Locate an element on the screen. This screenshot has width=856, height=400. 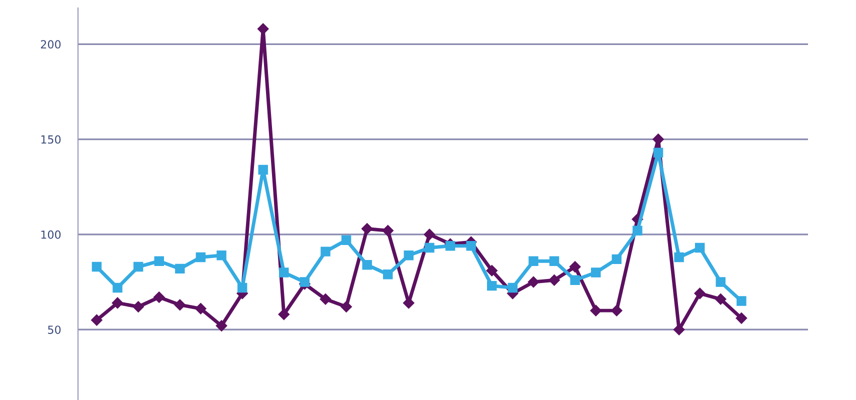
y-tick-label: 100 is located at coordinates (51, 234).